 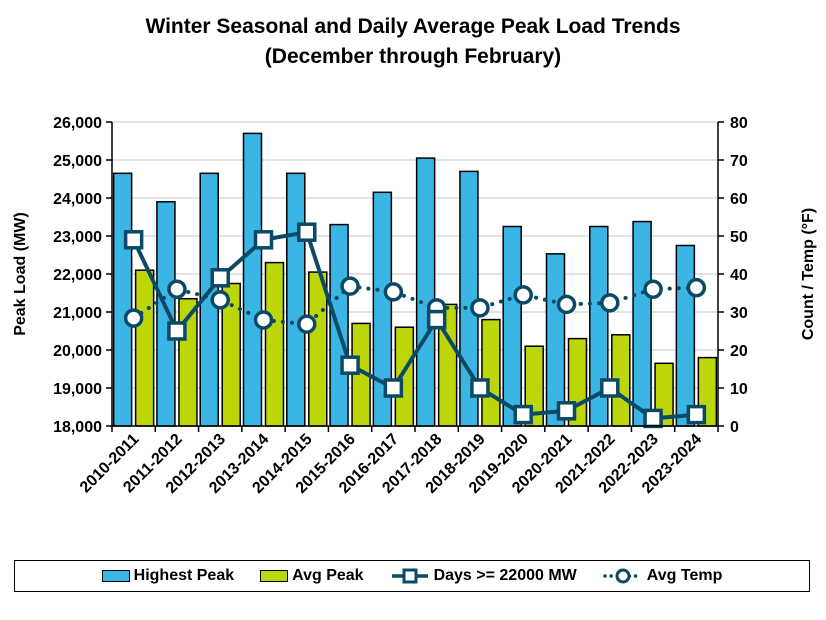 I want to click on y2-tick-label: 70, so click(x=739, y=161).